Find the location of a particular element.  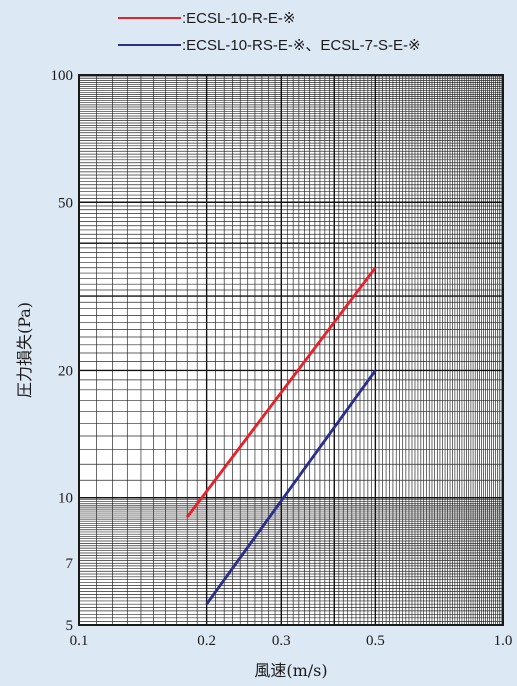

x-axis-title: 風速(m/s) is located at coordinates (290, 670).